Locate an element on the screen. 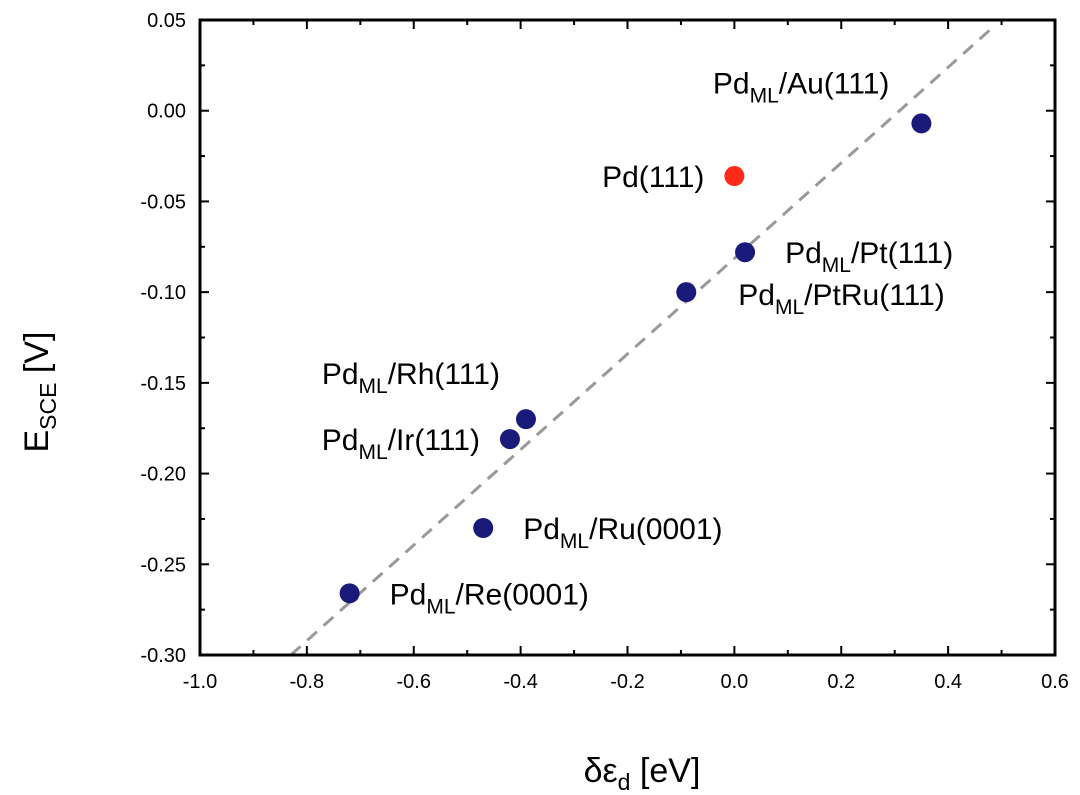  point-label: PdML/PtRu(111) is located at coordinates (841, 299).